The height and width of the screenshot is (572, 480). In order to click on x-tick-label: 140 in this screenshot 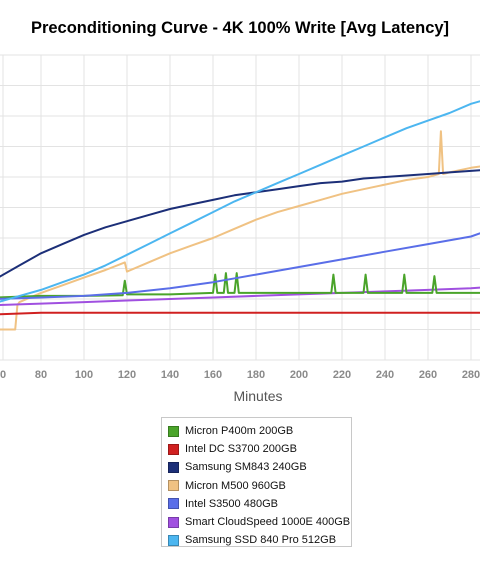, I will do `click(170, 375)`.